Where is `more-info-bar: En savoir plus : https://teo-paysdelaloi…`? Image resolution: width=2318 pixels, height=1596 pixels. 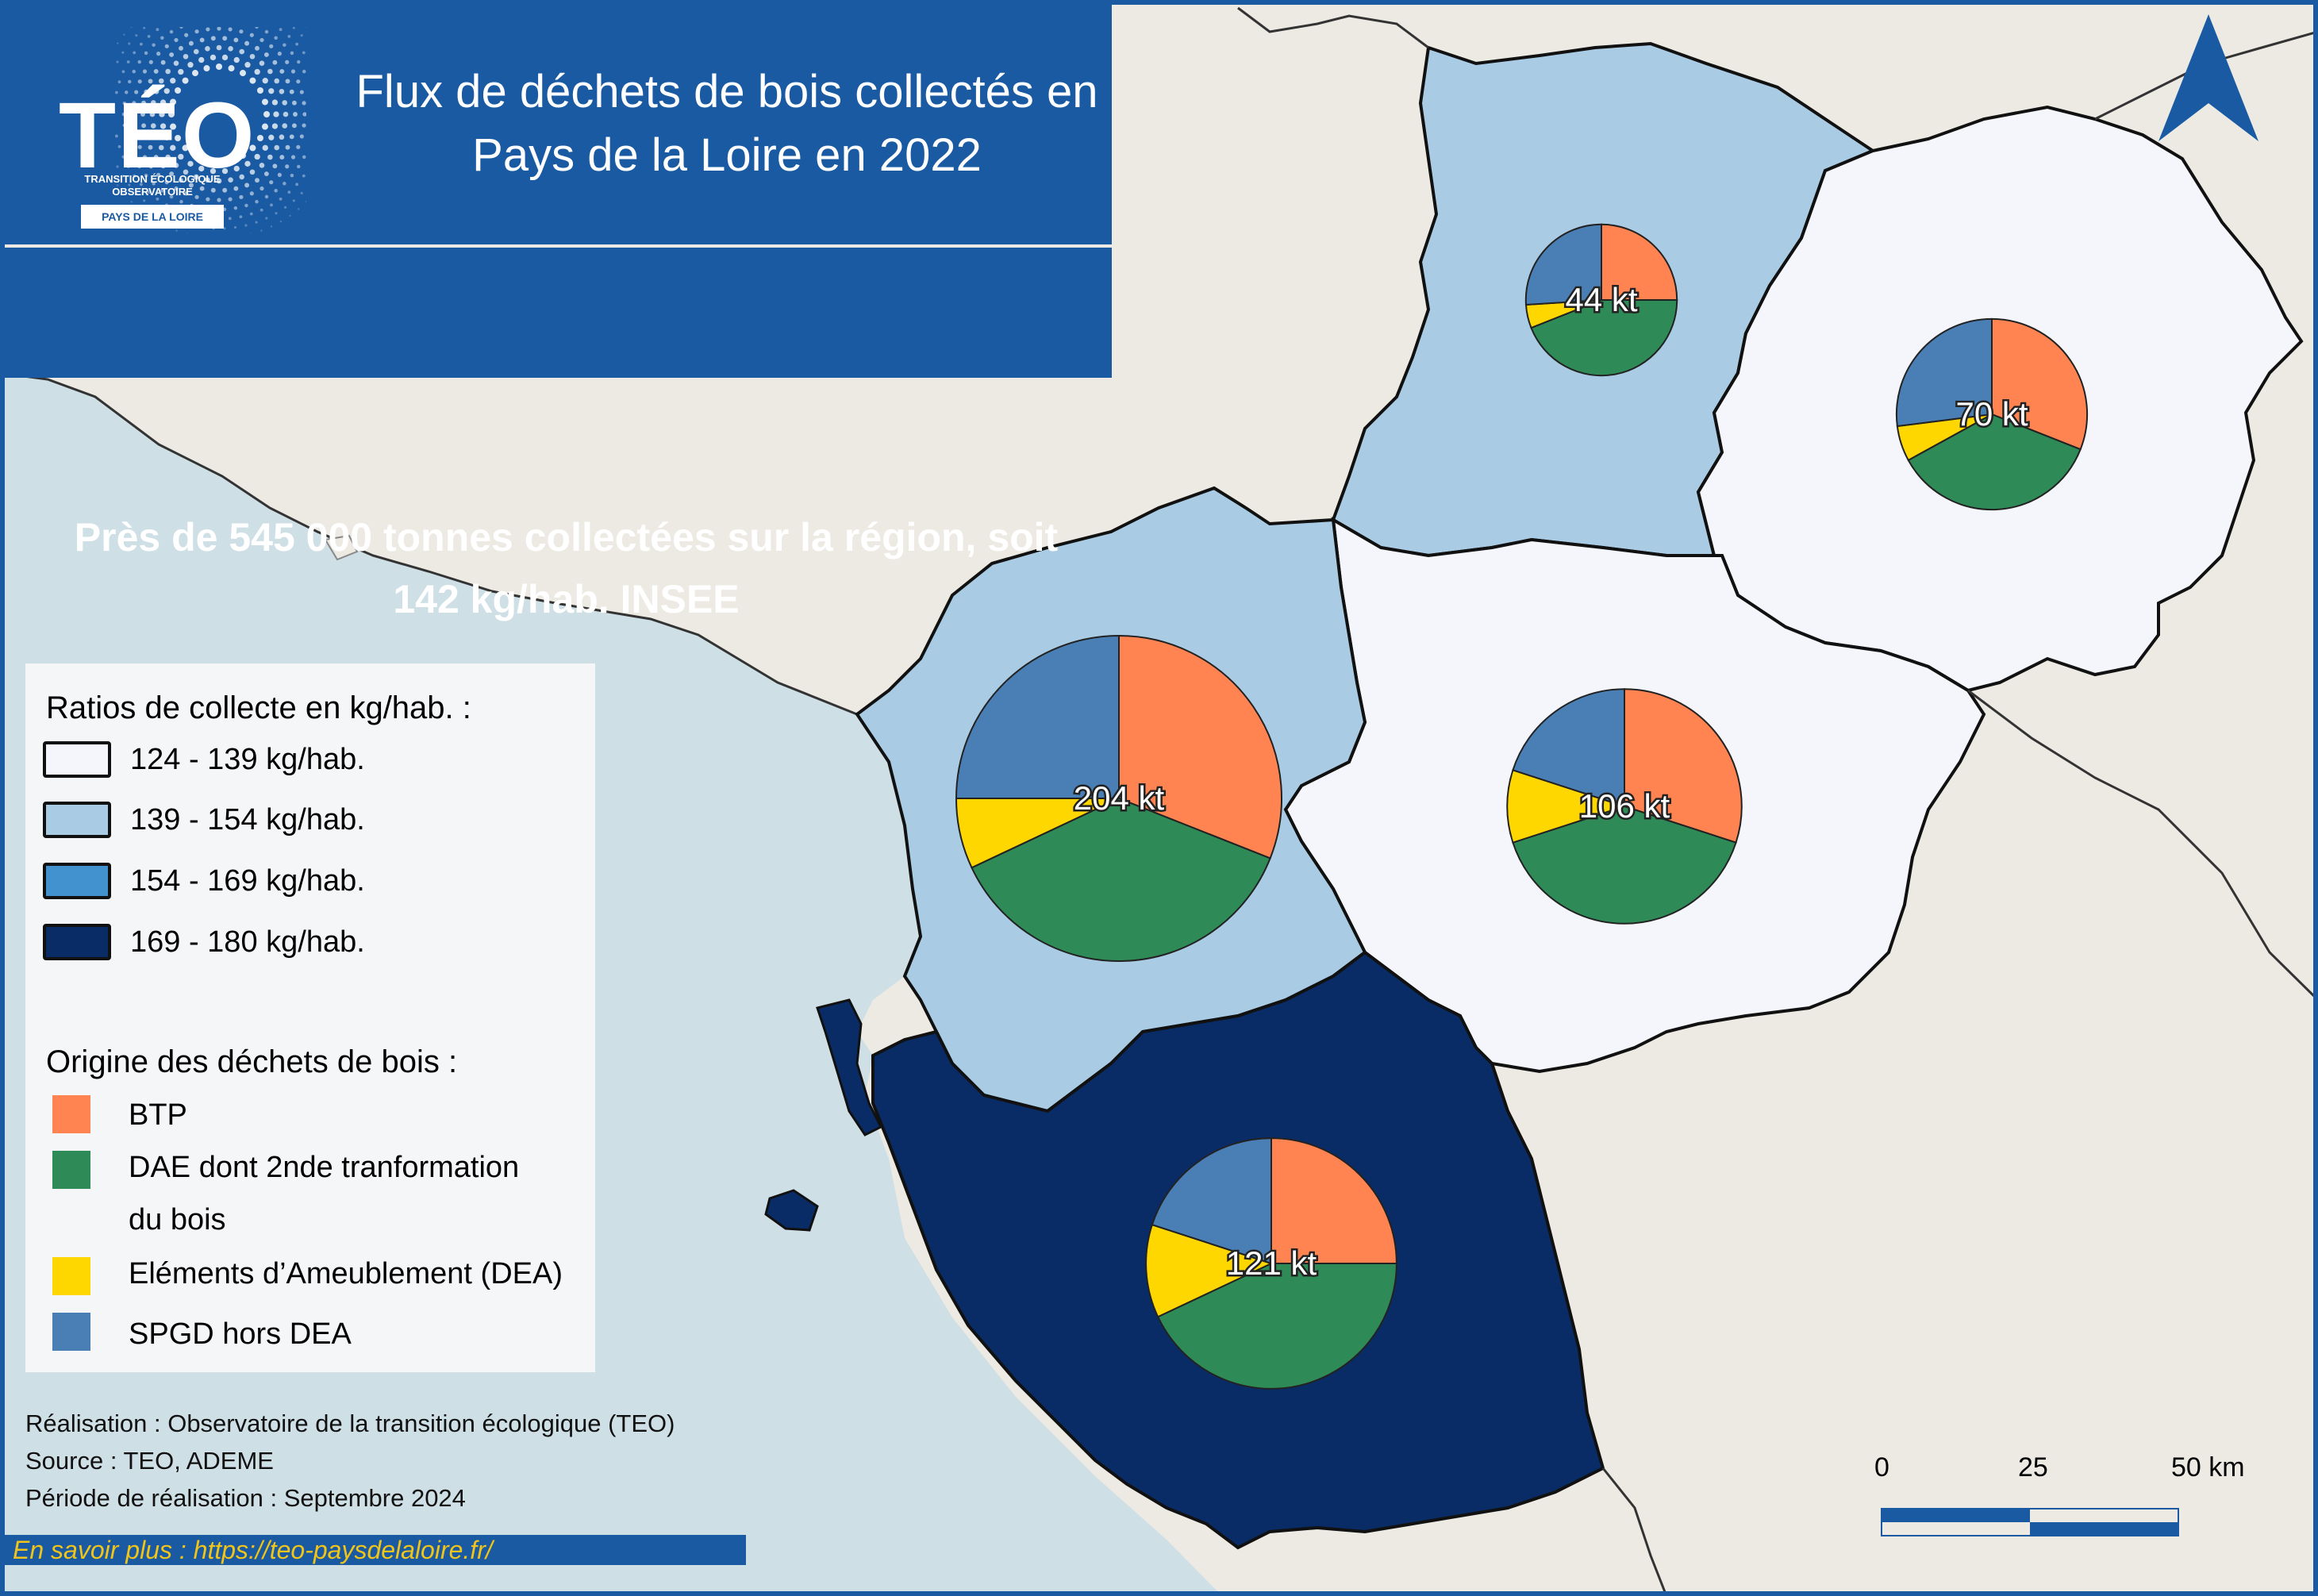 more-info-bar: En savoir plus : https://teo-paysdelaloi… is located at coordinates (375, 1550).